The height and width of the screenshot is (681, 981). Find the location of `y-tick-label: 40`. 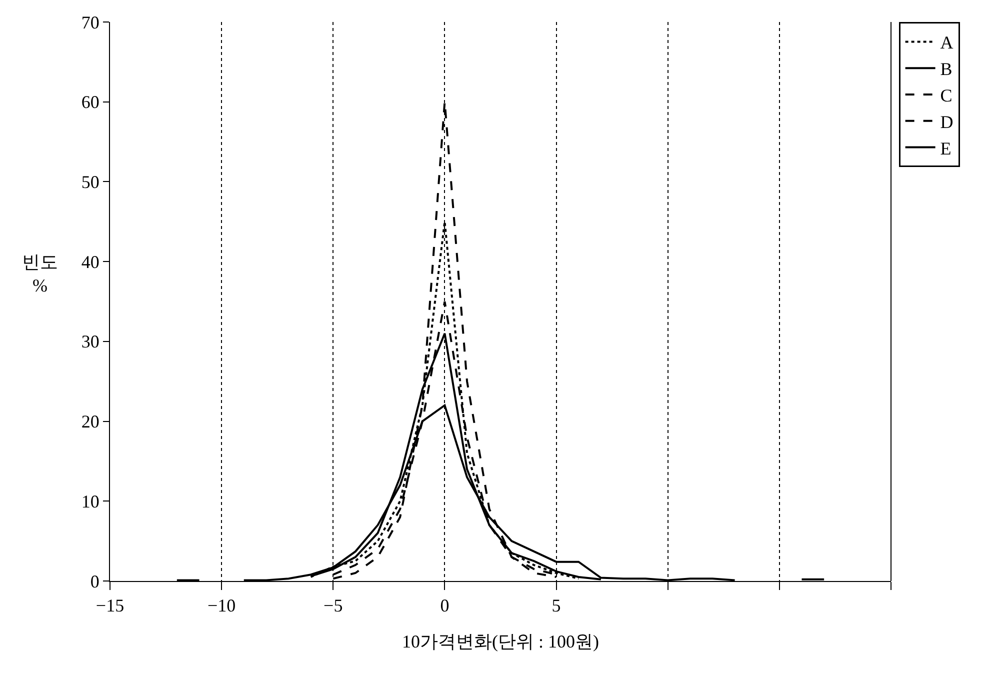

y-tick-label: 40 is located at coordinates (90, 262).